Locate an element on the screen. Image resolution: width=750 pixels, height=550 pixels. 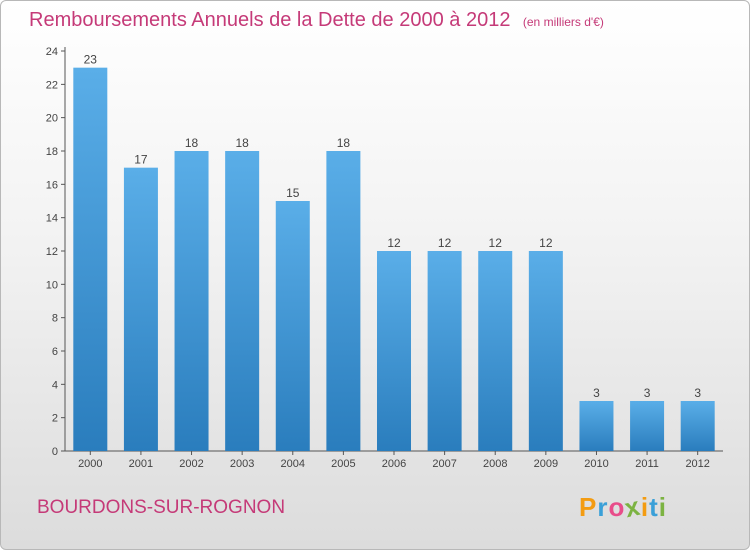
bar-2004 is located at coordinates (292, 326).